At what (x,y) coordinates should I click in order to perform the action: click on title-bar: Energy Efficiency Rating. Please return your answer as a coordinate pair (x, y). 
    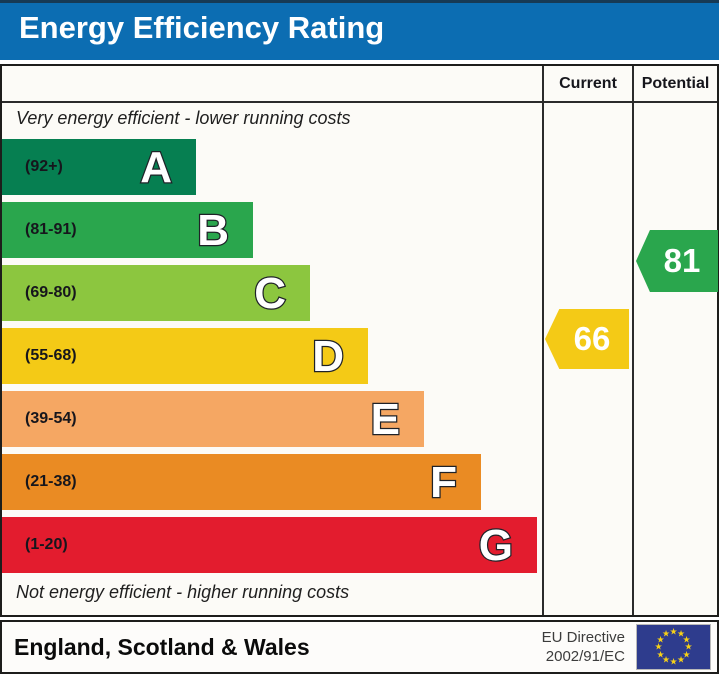
    Looking at the image, I should click on (359, 30).